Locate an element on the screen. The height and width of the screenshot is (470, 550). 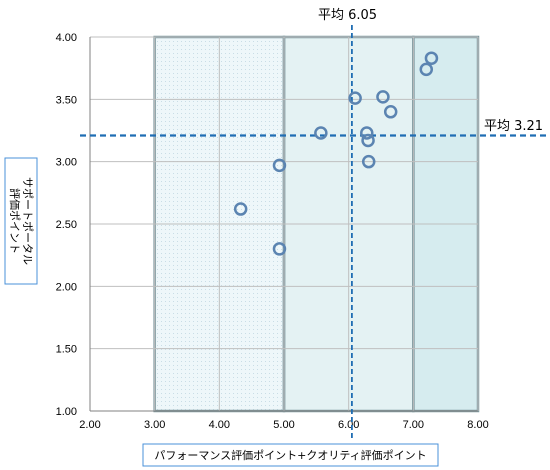
x-axis-label-box: パフォーマンス評価ポイント+クオリティ評価ポイント is located at coordinates (290, 455).